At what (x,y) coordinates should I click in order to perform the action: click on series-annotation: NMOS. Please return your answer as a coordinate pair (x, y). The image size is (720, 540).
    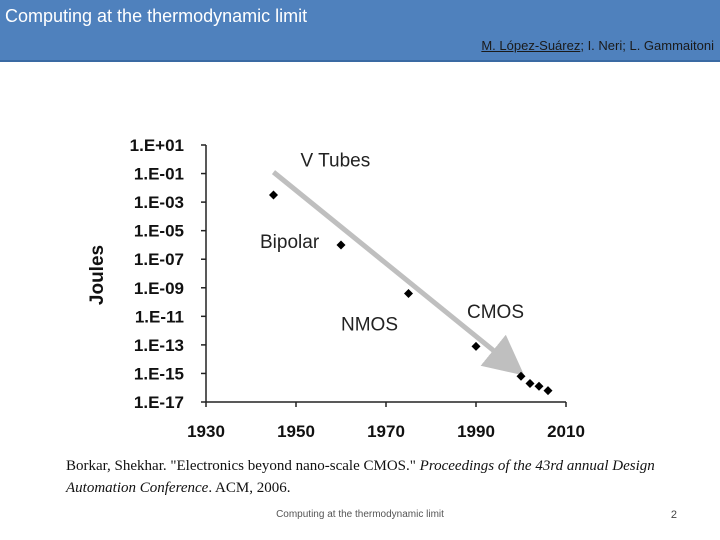
    Looking at the image, I should click on (369, 325).